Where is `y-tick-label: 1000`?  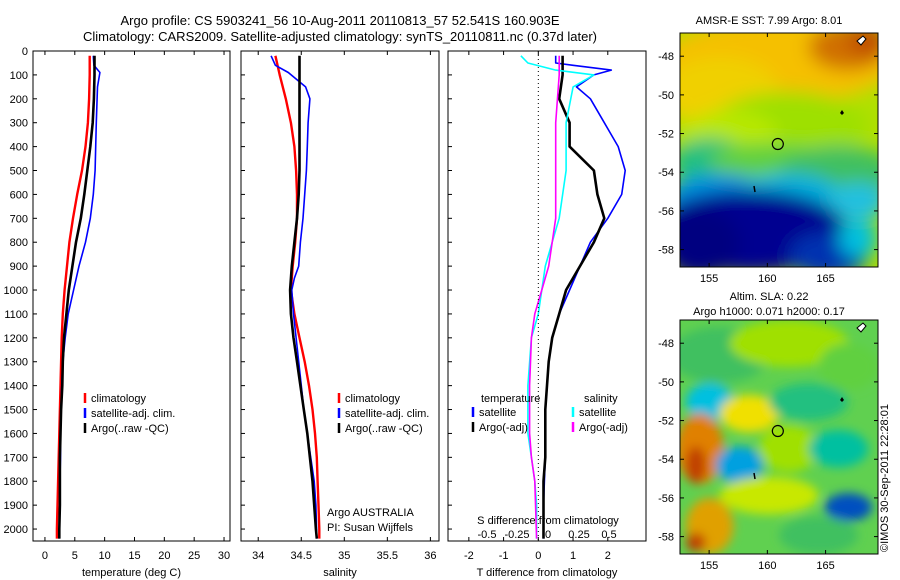 y-tick-label: 1000 is located at coordinates (16, 291).